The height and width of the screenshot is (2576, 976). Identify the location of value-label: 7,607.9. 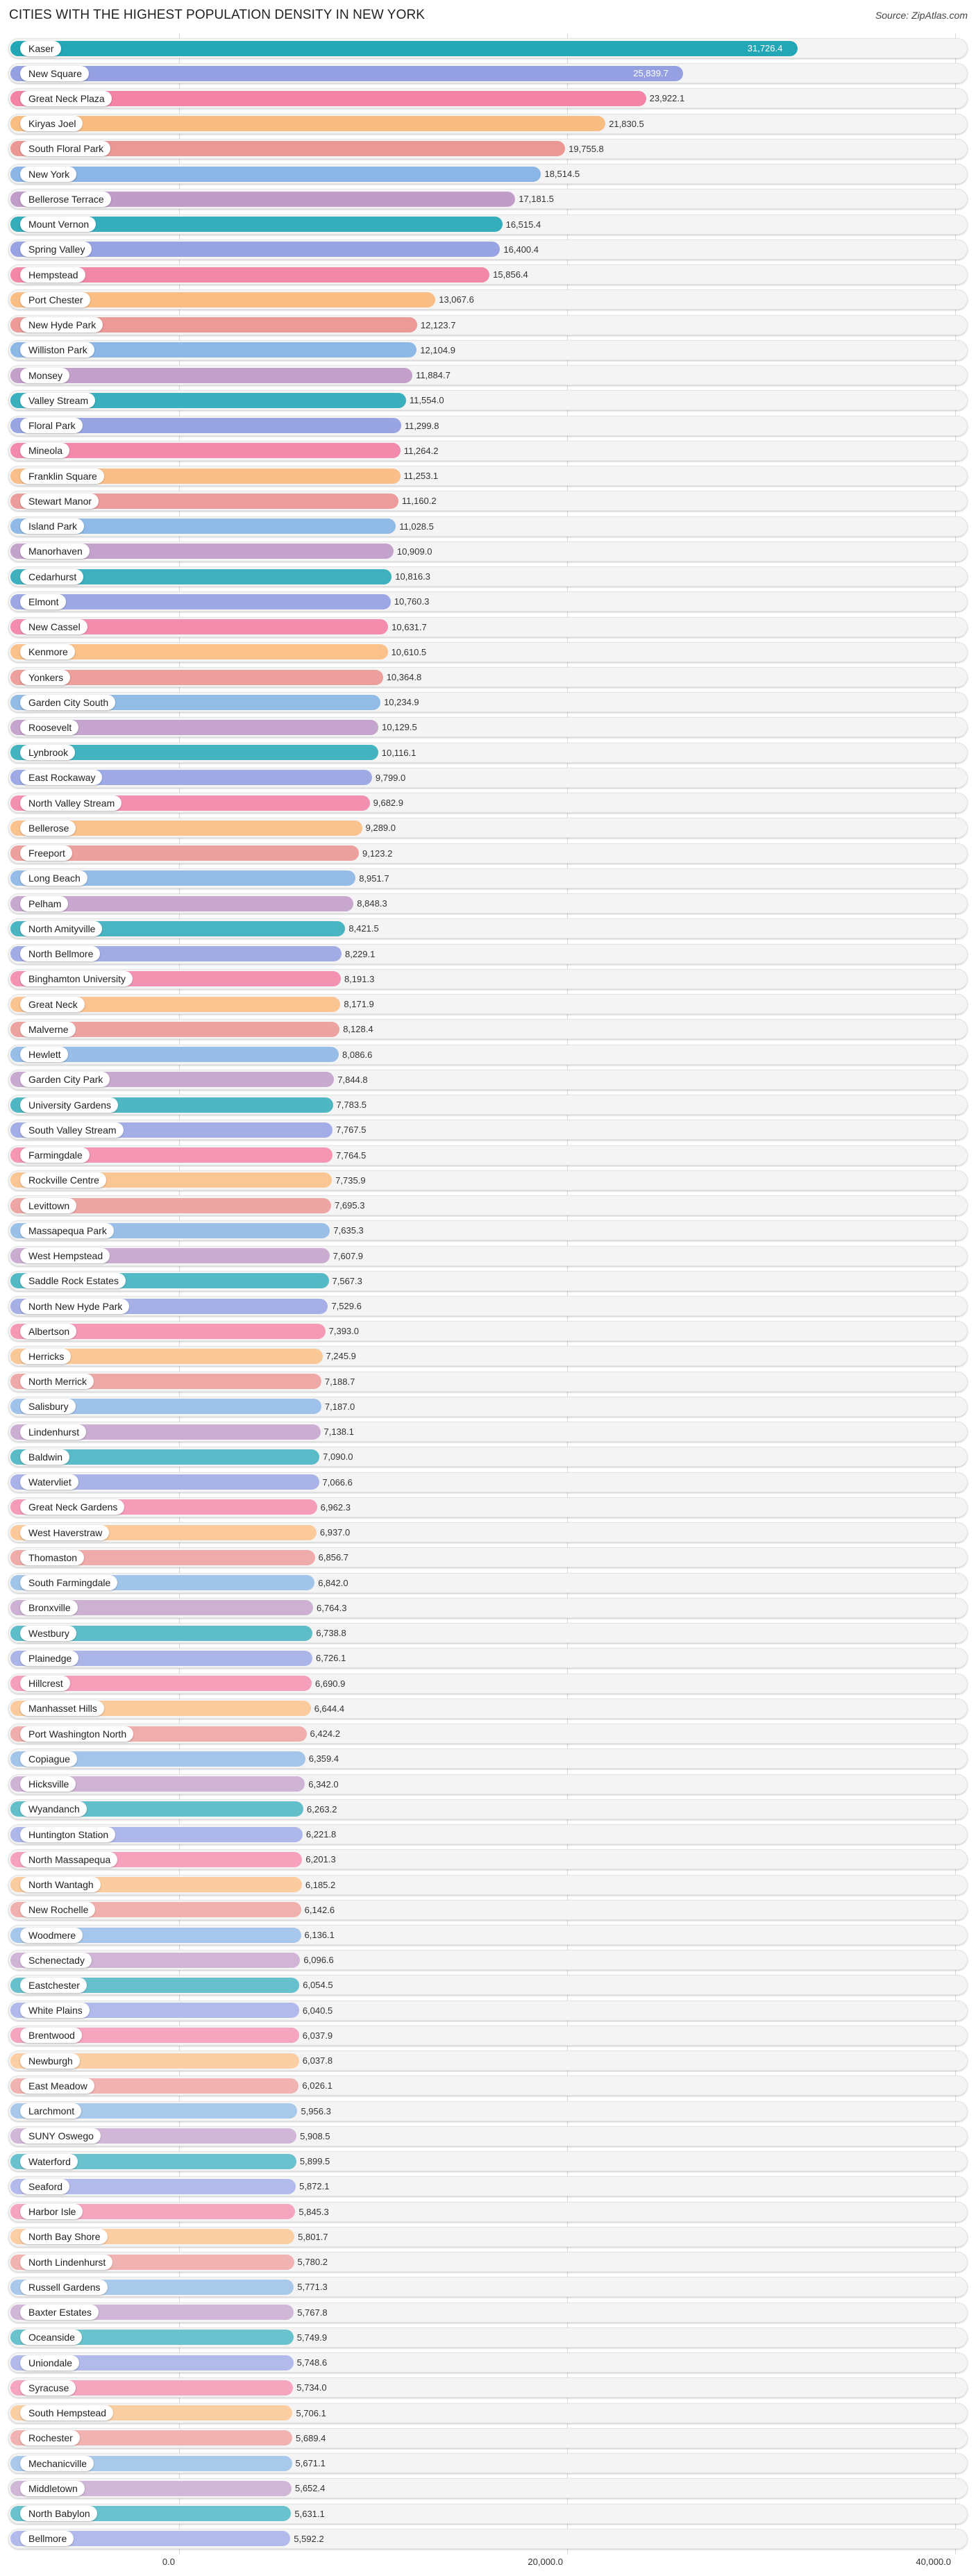
(349, 1255).